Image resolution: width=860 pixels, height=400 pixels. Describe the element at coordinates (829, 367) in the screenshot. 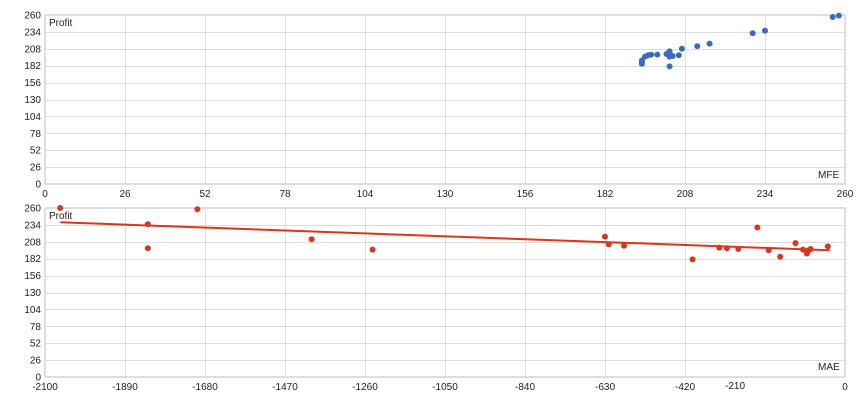

I see `bottom-x-axis-title: MAE` at that location.